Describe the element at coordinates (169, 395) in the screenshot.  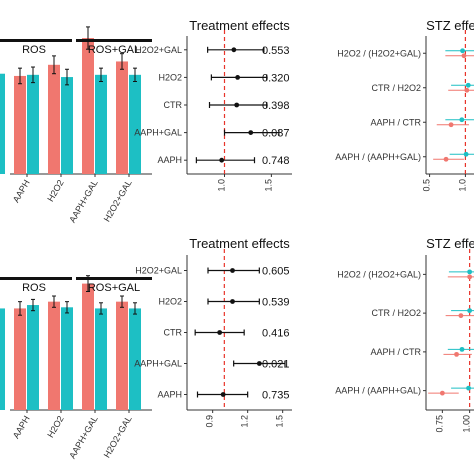
I see `forest-bottom-ytick-label-4: AAPH` at that location.